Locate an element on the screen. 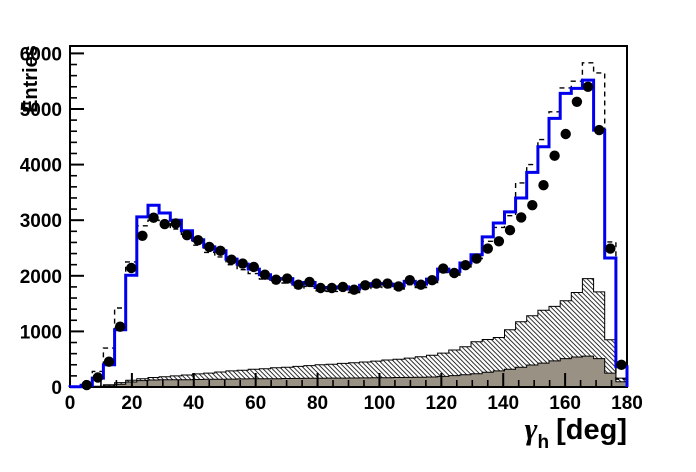 Image resolution: width=696 pixels, height=472 pixels. x-tick-label: 60 is located at coordinates (255, 403).